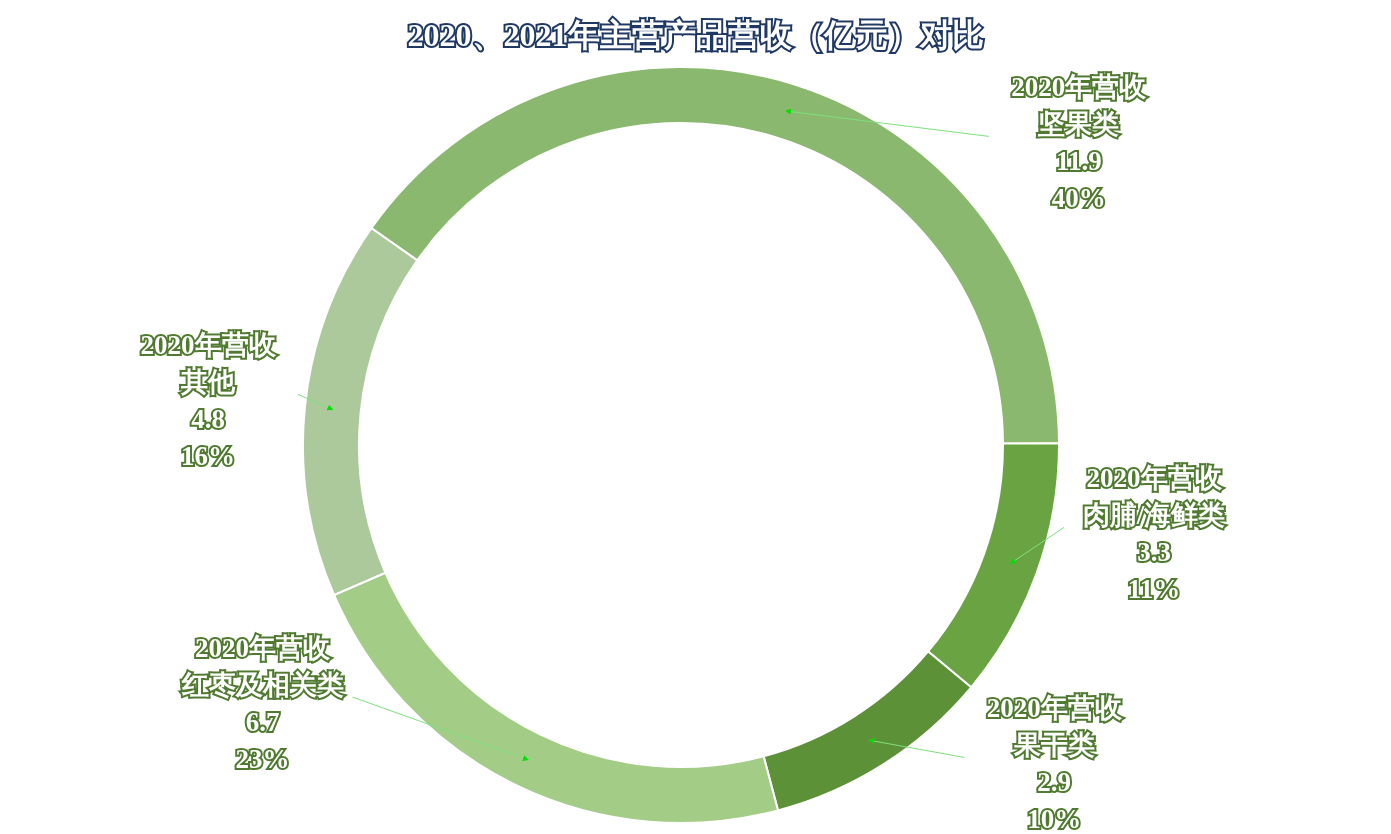  Describe the element at coordinates (695, 35) in the screenshot. I see `chart-title: 2020、2021年主营产品营收（亿元）对比` at that location.